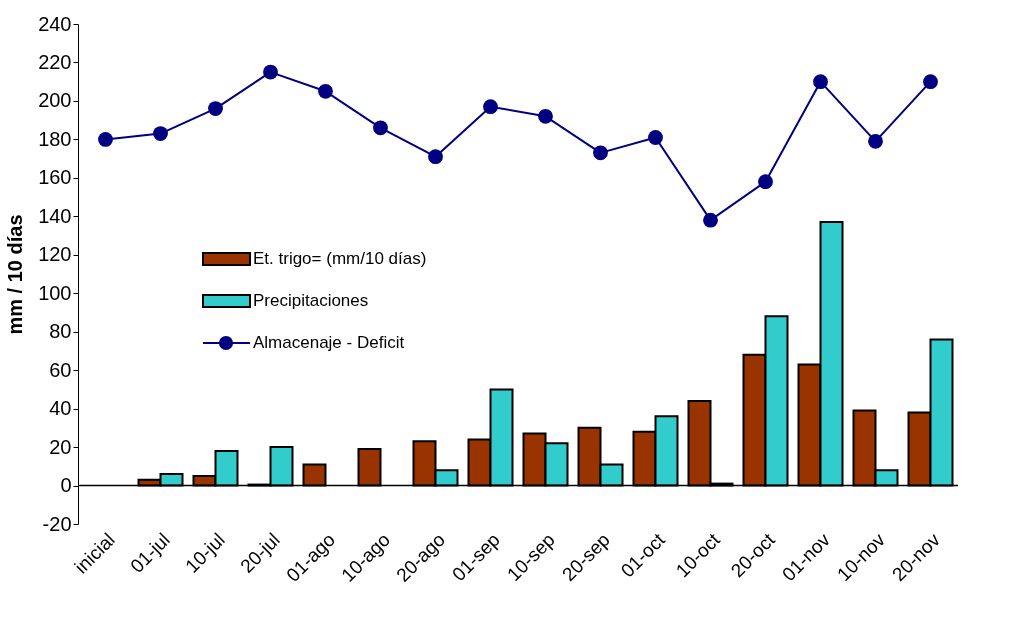 The height and width of the screenshot is (618, 1032). I want to click on y-tick-label: 80, so click(60, 331).